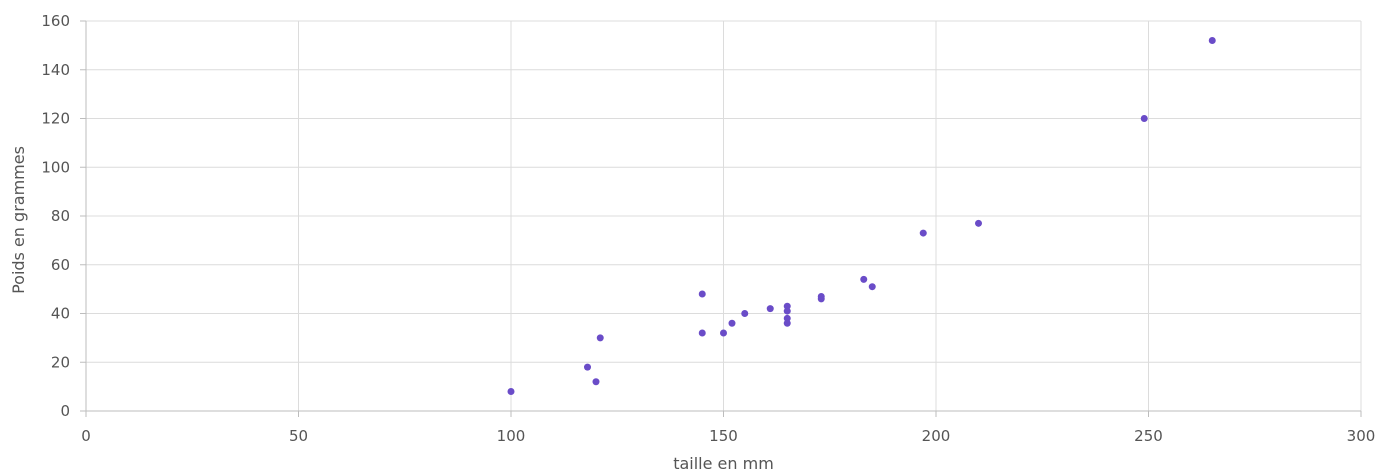 This screenshot has height=474, width=1393. What do you see at coordinates (60, 362) in the screenshot?
I see `y-tick-label: 20` at bounding box center [60, 362].